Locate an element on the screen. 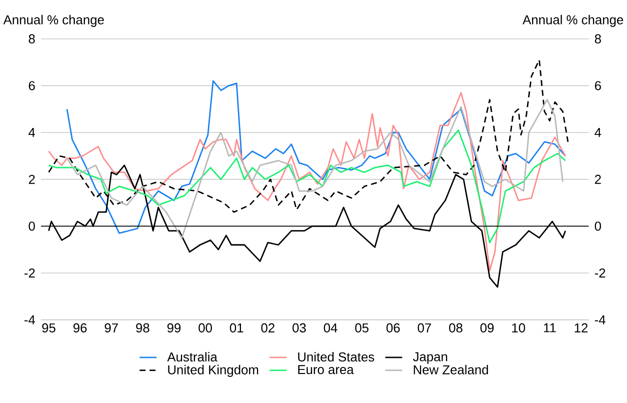  x-tick-label: 10 is located at coordinates (519, 327).